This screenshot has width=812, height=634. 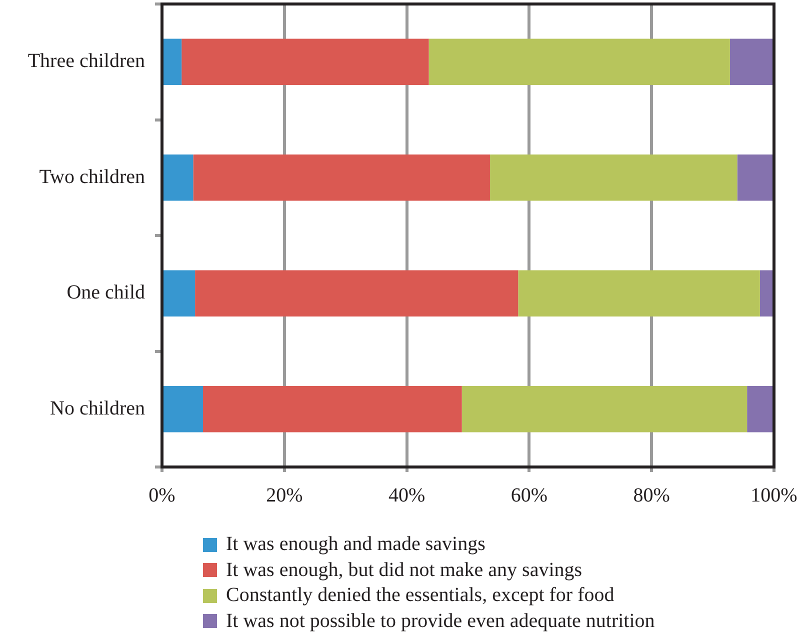 I want to click on legend-label: It was enough and made savings, so click(x=356, y=544).